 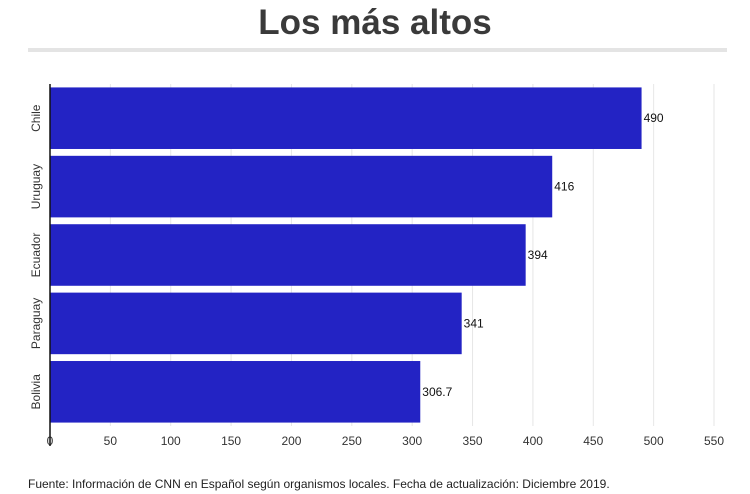 What do you see at coordinates (533, 441) in the screenshot?
I see `x-tick-label: 400` at bounding box center [533, 441].